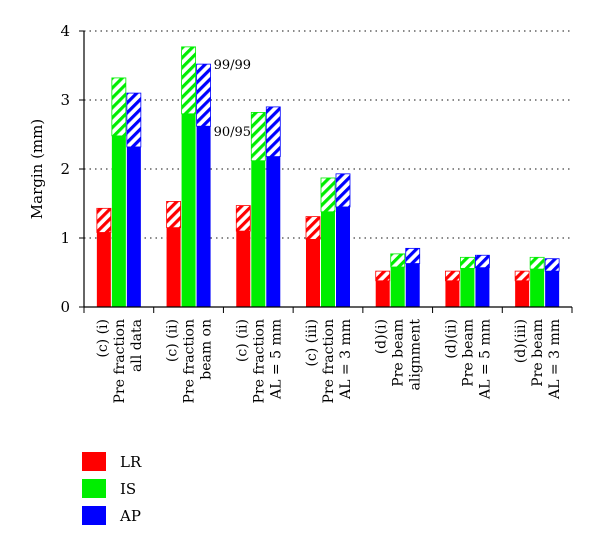 Image resolution: width=600 pixels, height=542 pixels. Describe the element at coordinates (128, 488) in the screenshot. I see `legend-label-is: IS` at that location.